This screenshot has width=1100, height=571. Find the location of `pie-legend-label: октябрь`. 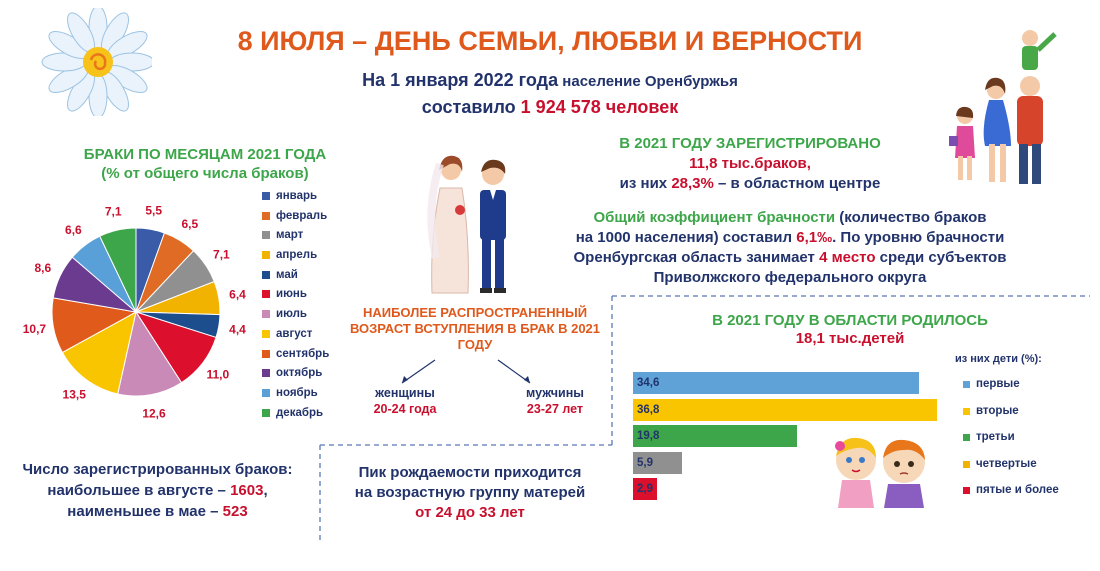

pie-legend-label: октябрь is located at coordinates (299, 373).